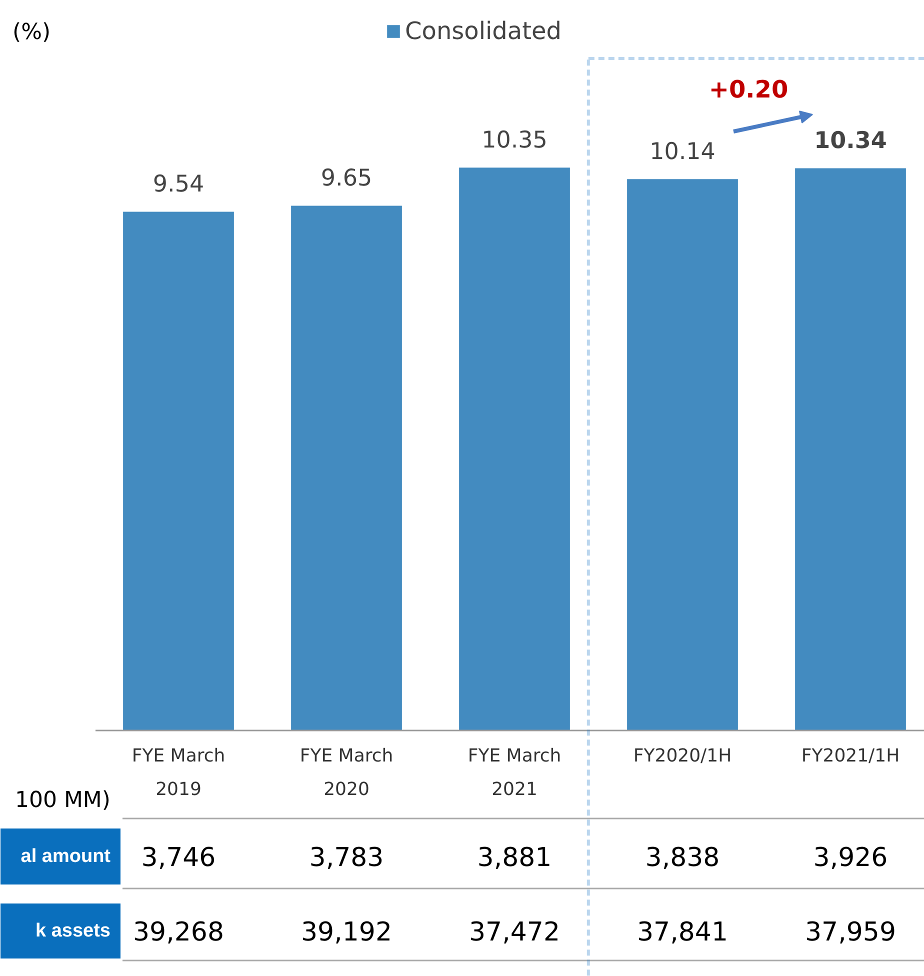 The width and height of the screenshot is (924, 976). Describe the element at coordinates (514, 858) in the screenshot. I see `text: 3,881` at that location.